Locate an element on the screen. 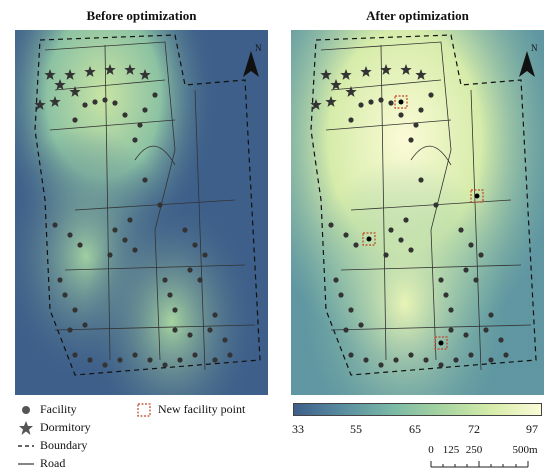 The image size is (550, 474). north-label: N is located at coordinates (534, 48).